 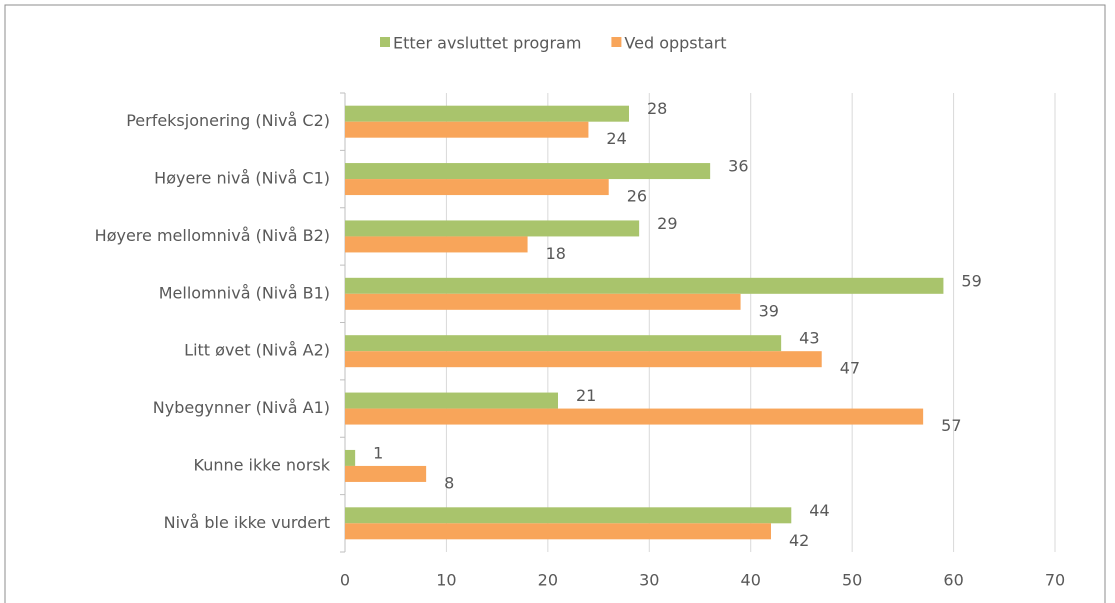 What do you see at coordinates (751, 580) in the screenshot?
I see `x-tick-label: 40` at bounding box center [751, 580].